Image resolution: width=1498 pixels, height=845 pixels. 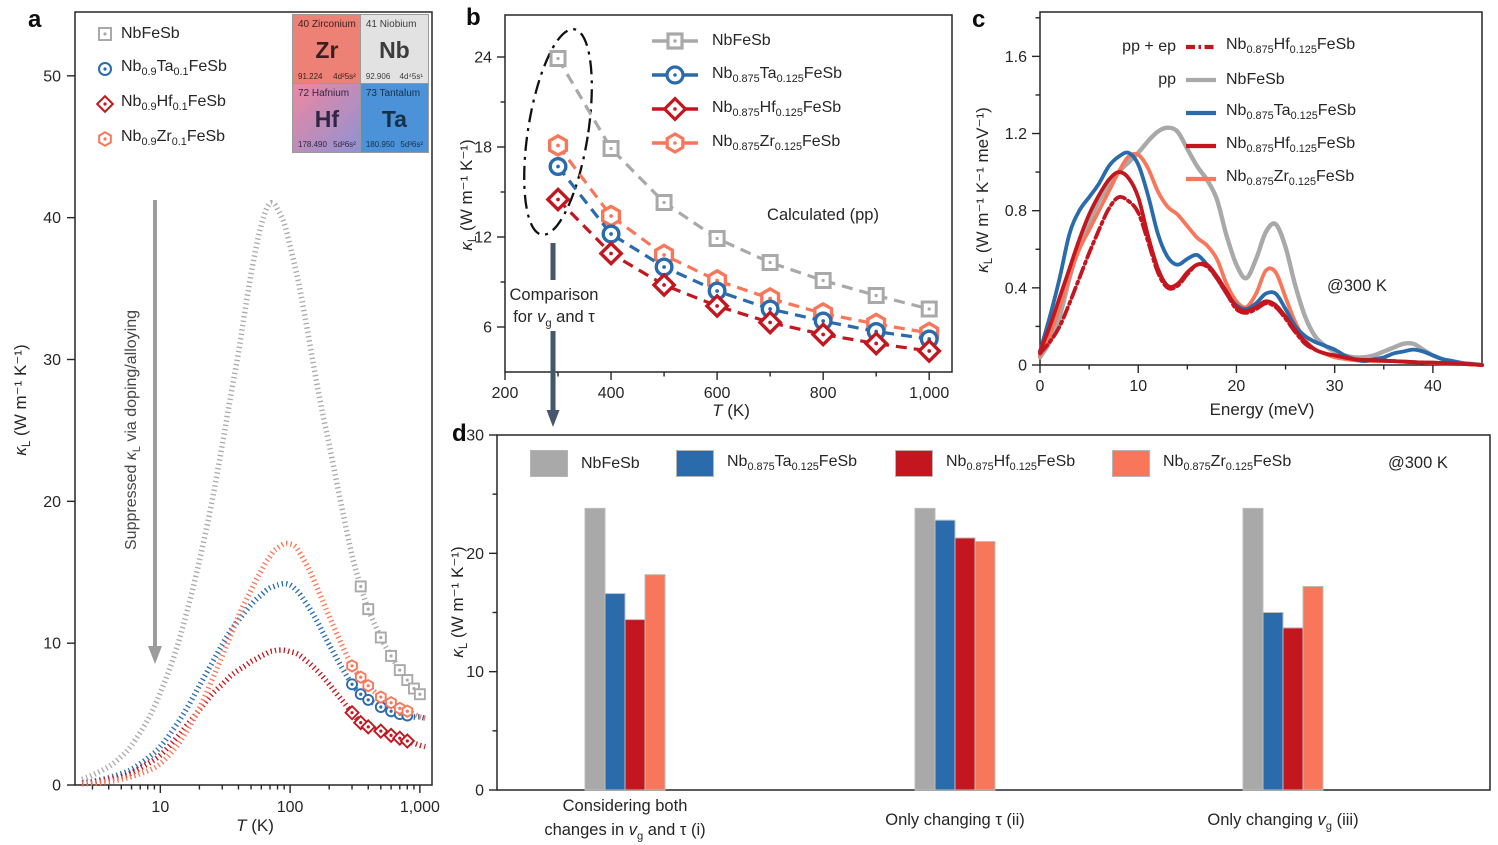 I want to click on element-mass-config: 178.490 5d²6s², so click(x=327, y=144).